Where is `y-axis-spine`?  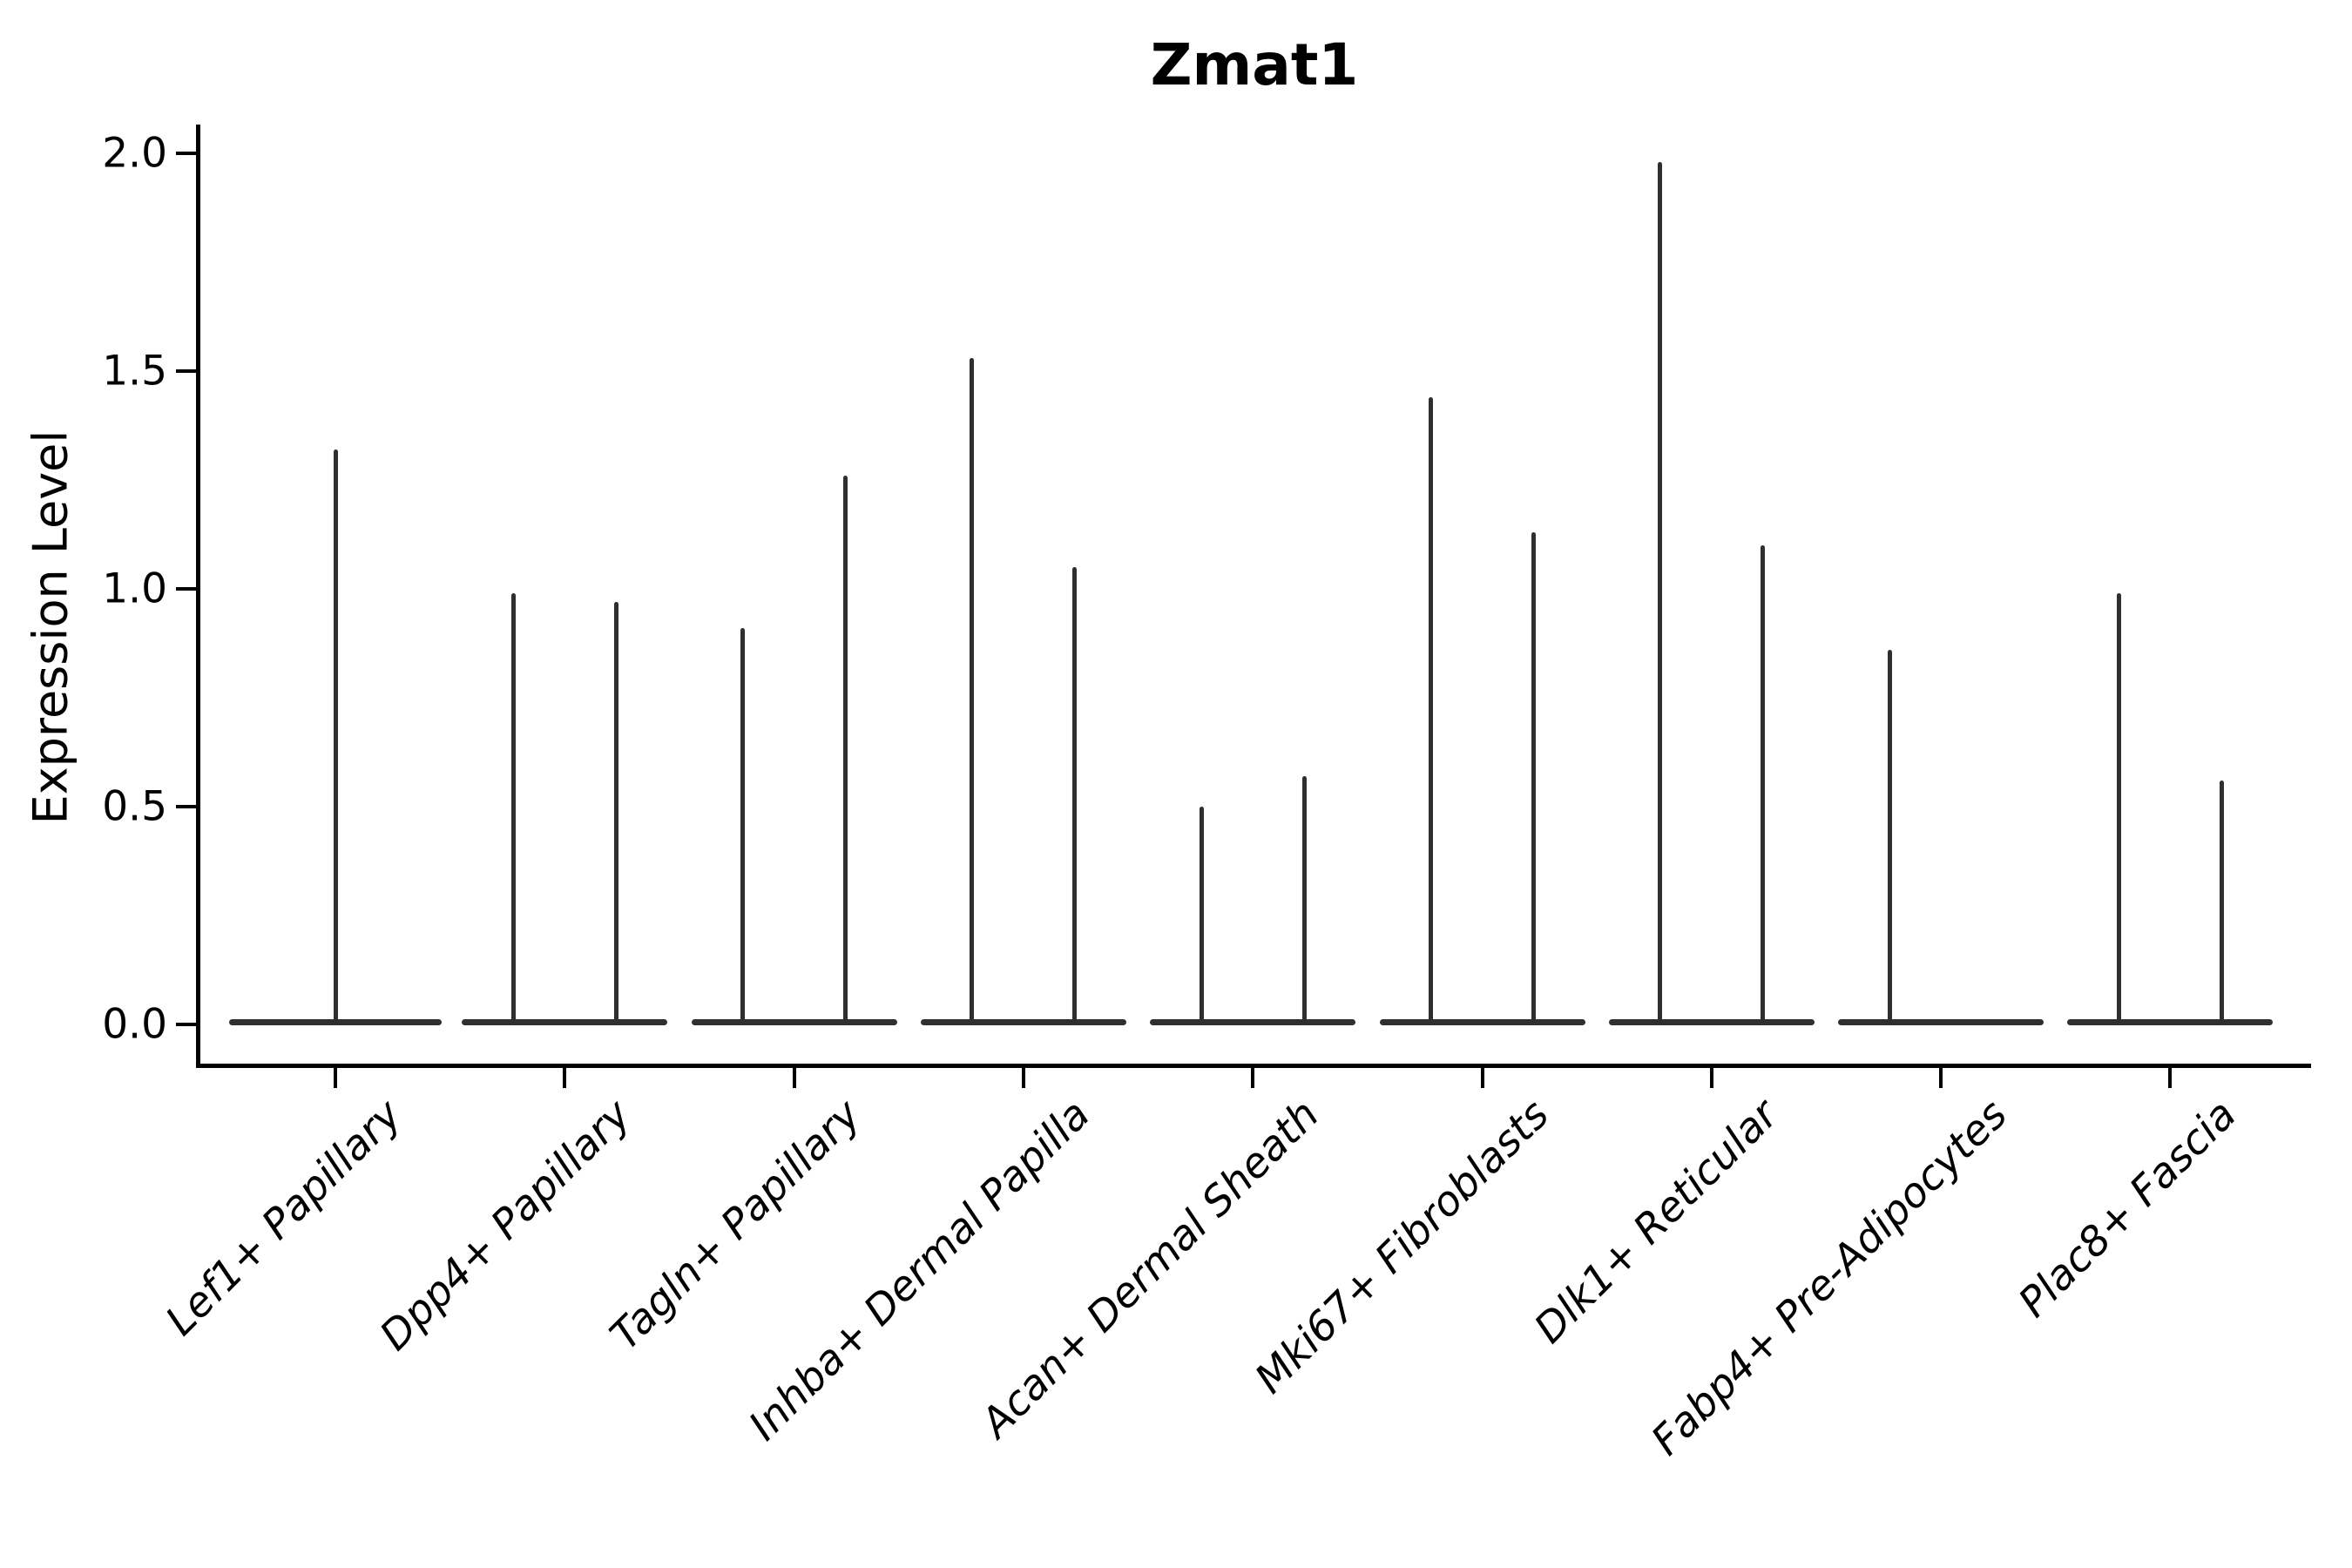
y-axis-spine is located at coordinates (198, 596).